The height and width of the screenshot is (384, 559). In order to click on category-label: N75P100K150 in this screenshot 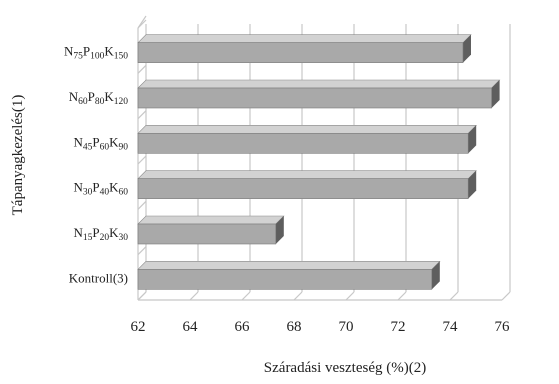, I will do `click(96, 53)`.